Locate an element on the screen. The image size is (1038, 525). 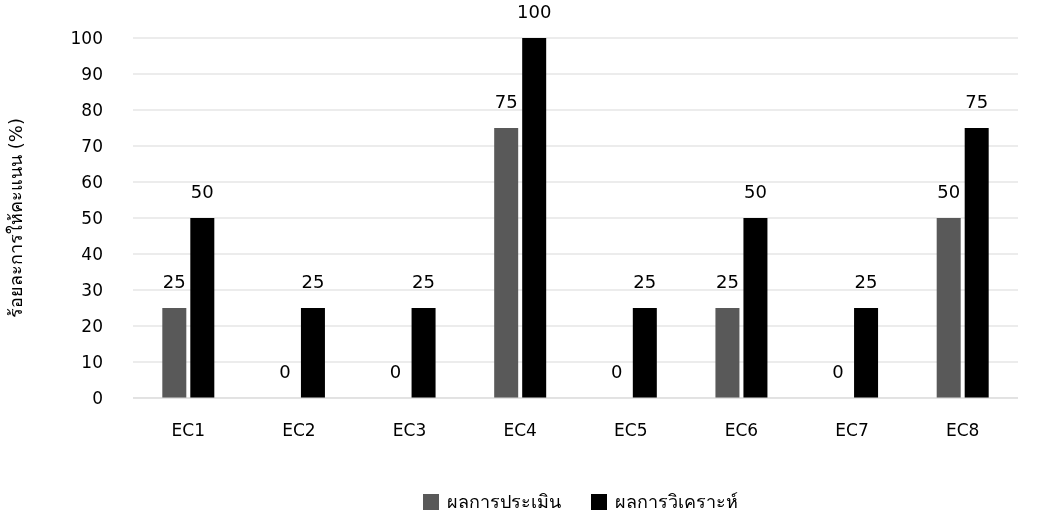
y-tick-label: 50 is located at coordinates (92, 218).